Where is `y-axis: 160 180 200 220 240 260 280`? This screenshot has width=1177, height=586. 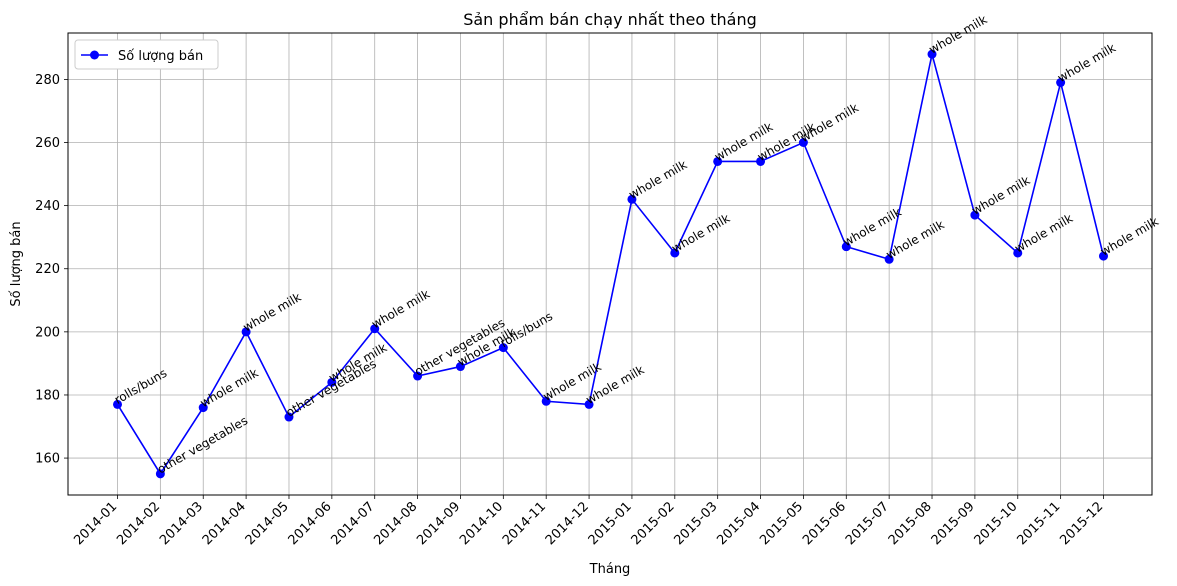 y-axis: 160 180 200 220 240 260 280 is located at coordinates (51, 270).